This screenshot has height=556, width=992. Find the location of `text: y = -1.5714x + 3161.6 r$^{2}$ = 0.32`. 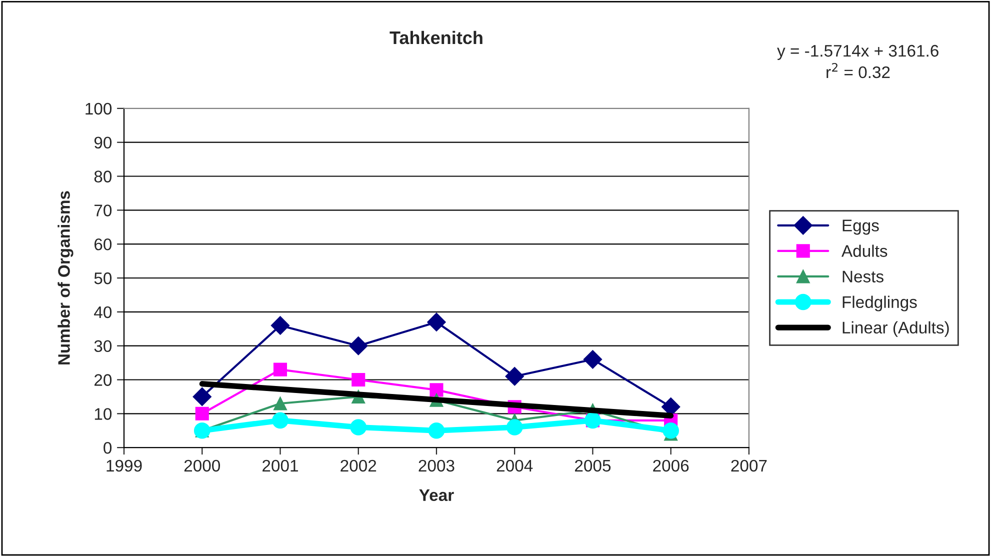

text: y = -1.5714x + 3161.6 r$^{2}$ = 0.32 is located at coordinates (857, 61).